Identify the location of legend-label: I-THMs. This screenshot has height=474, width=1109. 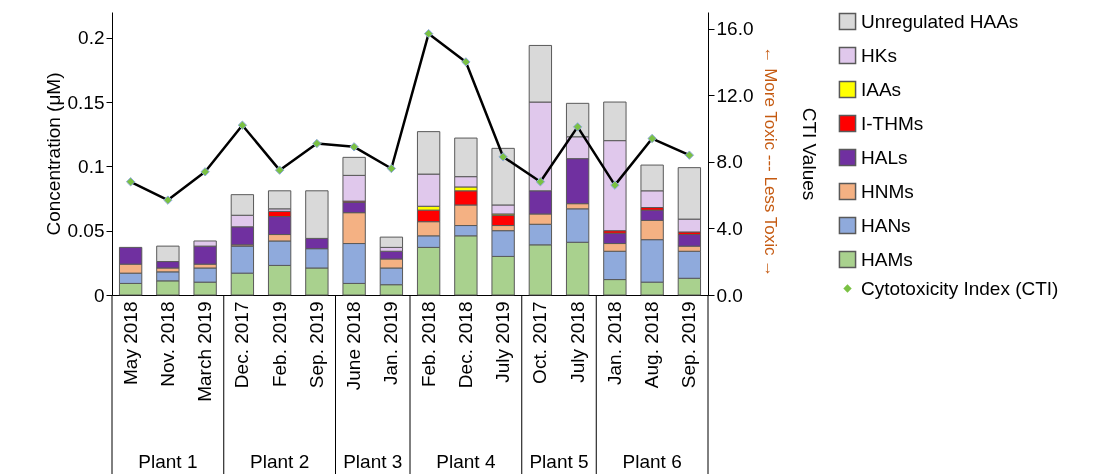
(892, 123).